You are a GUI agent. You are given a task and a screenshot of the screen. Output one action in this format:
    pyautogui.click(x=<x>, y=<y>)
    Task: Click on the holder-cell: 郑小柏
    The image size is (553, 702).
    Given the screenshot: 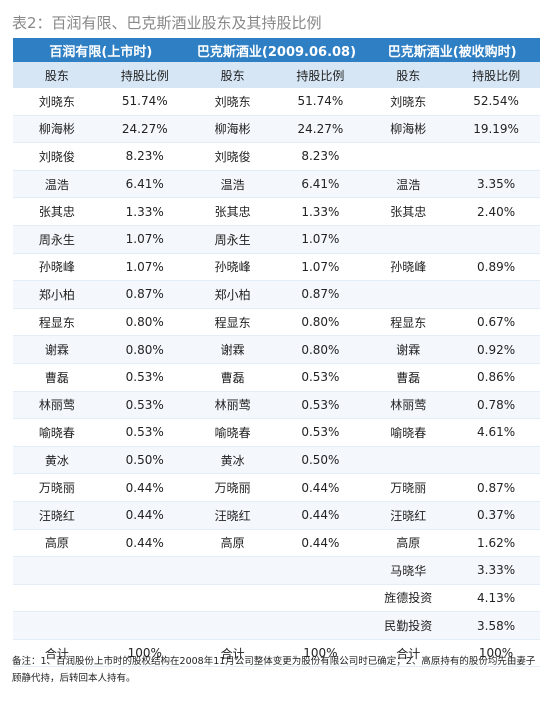 What is the action you would take?
    pyautogui.click(x=57, y=294)
    